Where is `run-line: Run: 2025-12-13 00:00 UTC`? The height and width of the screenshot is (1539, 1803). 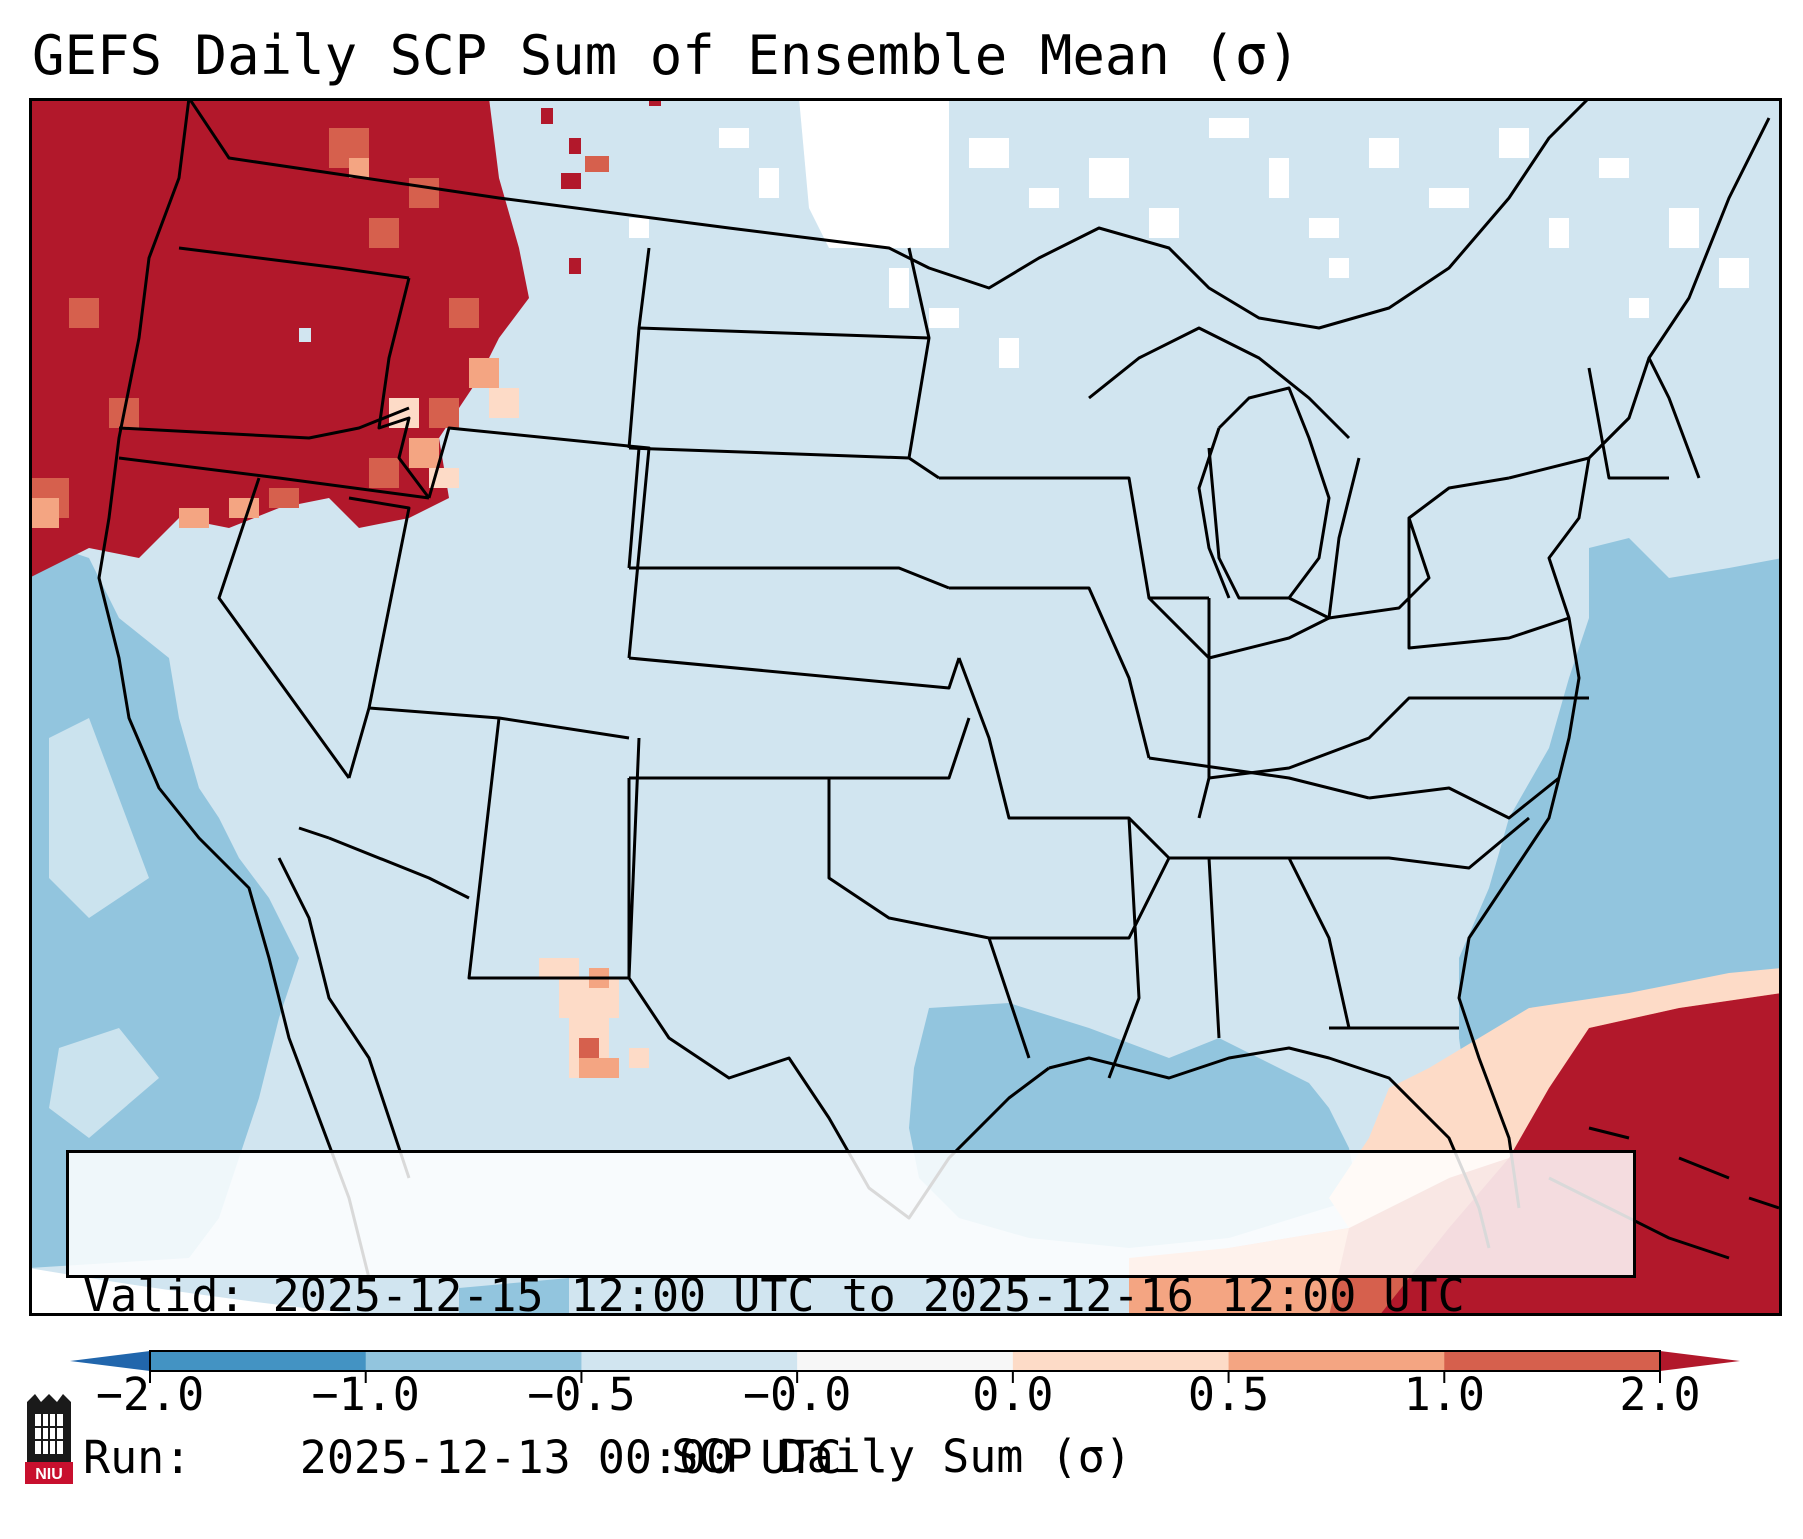 run-line: Run: 2025-12-13 00:00 UTC is located at coordinates (851, 1458).